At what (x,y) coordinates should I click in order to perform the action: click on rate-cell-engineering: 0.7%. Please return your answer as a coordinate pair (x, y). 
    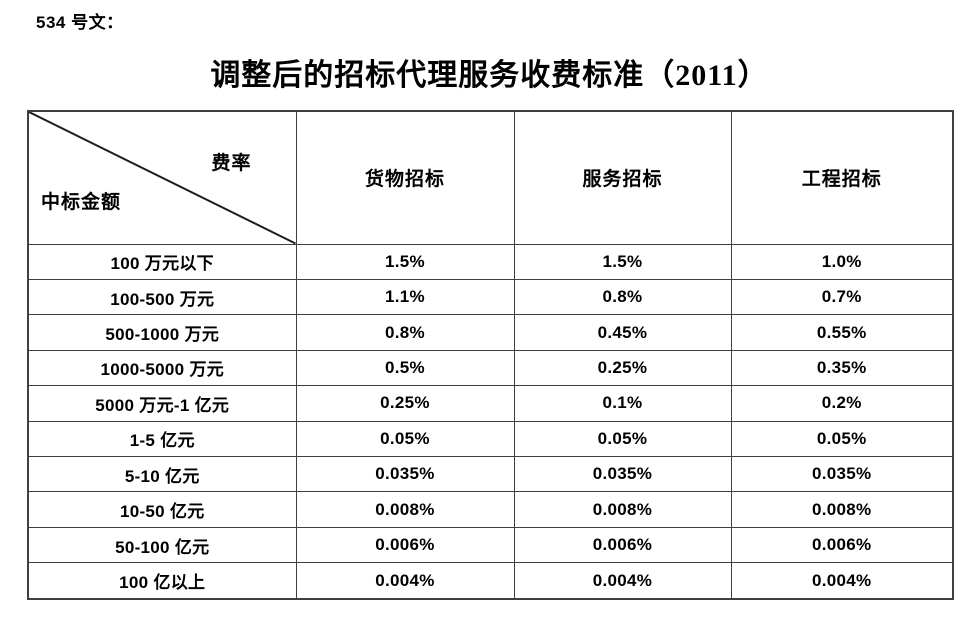
    Looking at the image, I should click on (842, 297).